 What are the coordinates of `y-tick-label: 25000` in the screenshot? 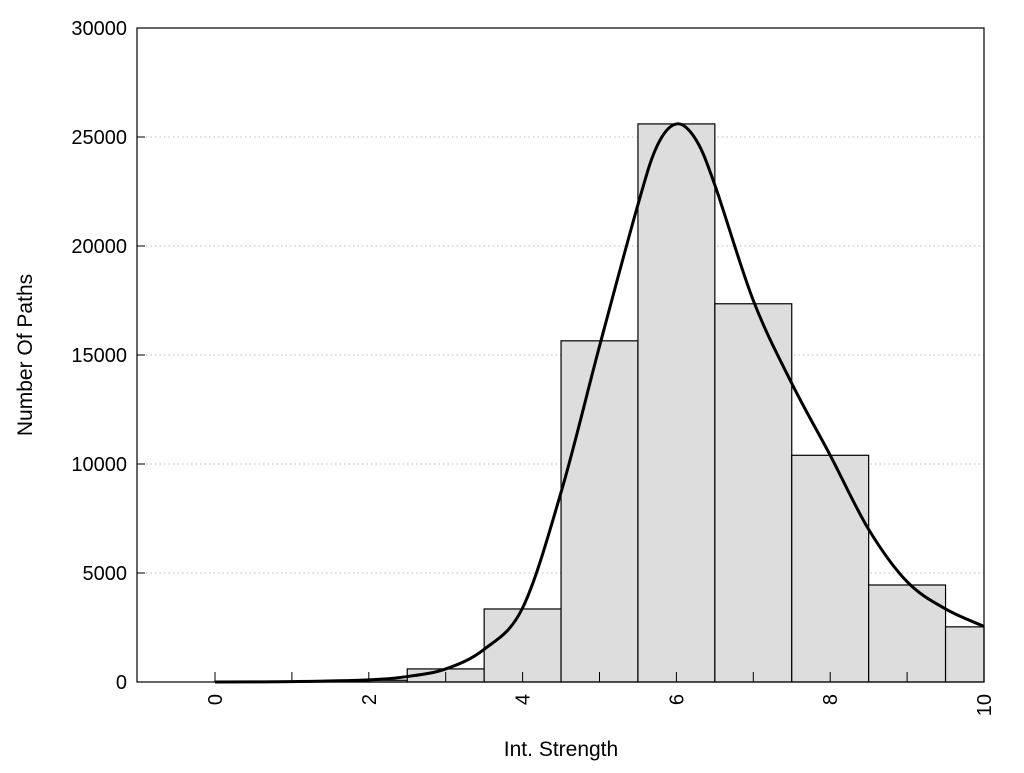 It's located at (99, 138).